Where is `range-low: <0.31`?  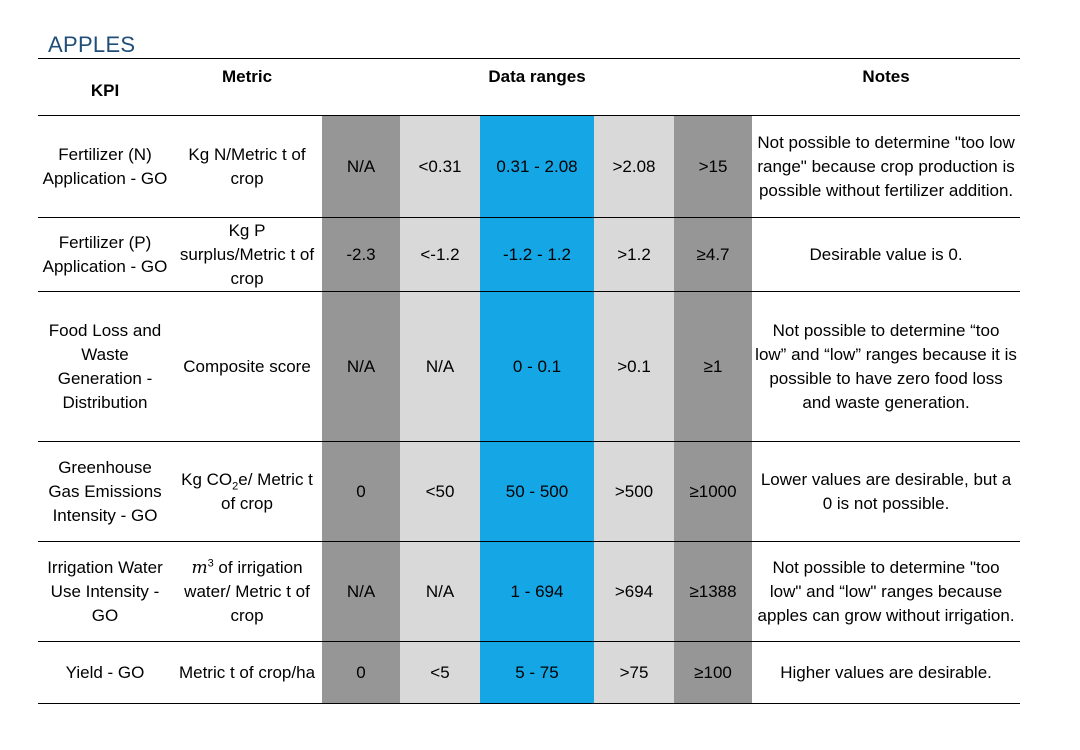 range-low: <0.31 is located at coordinates (440, 166).